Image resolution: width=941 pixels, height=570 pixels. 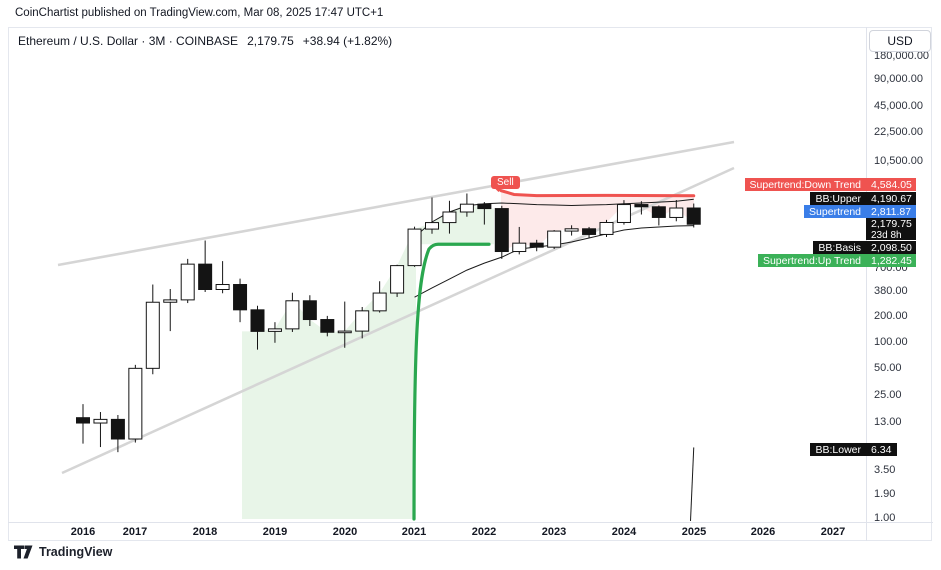 I want to click on symbol-title: Ethereum / U.S. Dollar · 3M · COINBASE, so click(x=128, y=41).